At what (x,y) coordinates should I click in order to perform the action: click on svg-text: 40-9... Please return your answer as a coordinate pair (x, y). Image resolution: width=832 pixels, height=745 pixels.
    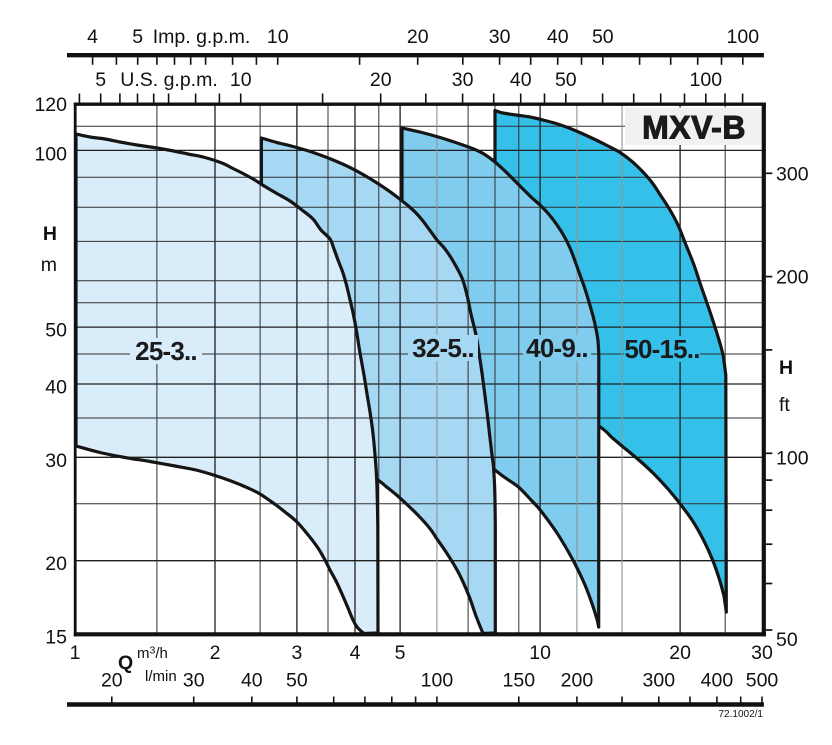
    Looking at the image, I should click on (557, 348).